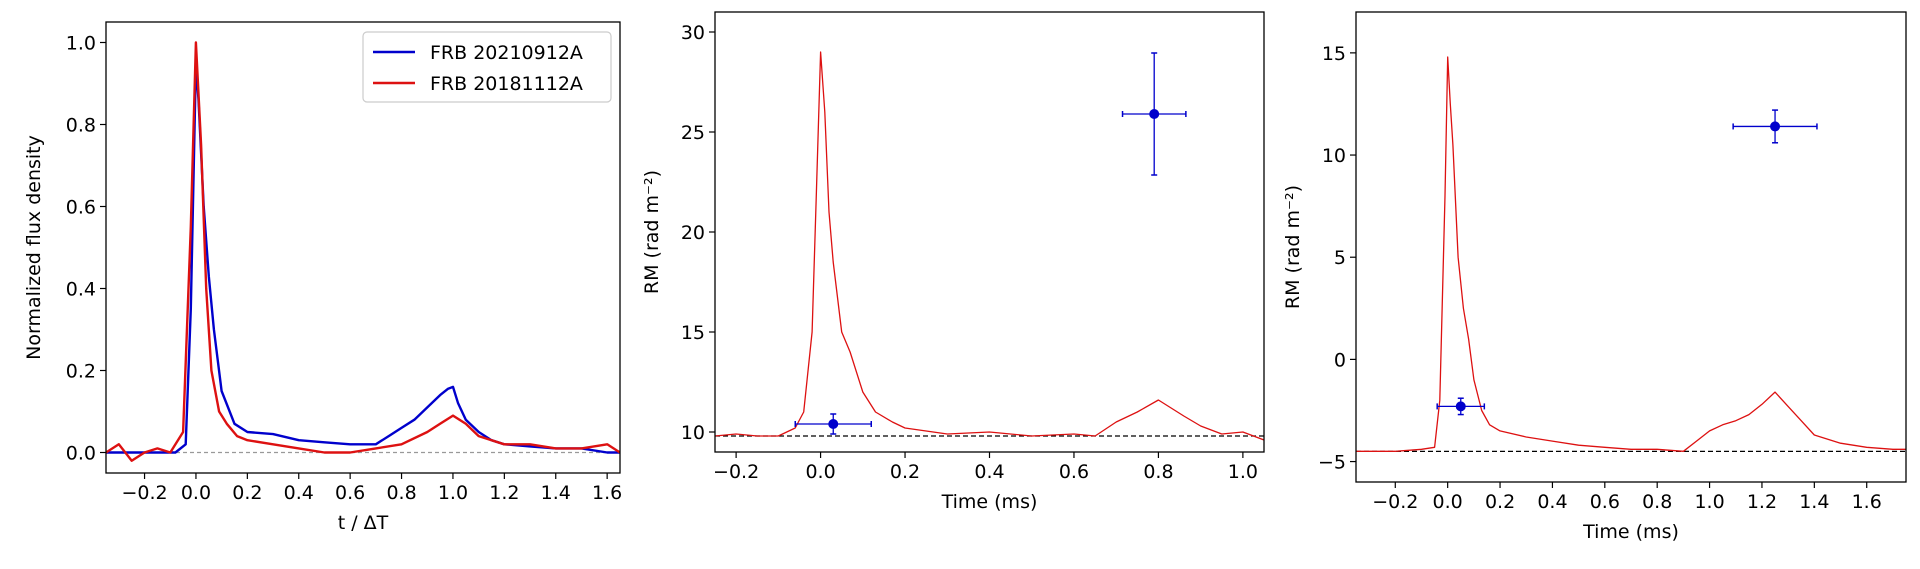  Describe the element at coordinates (81, 454) in the screenshot. I see `y-tick-label: 0.0` at that location.